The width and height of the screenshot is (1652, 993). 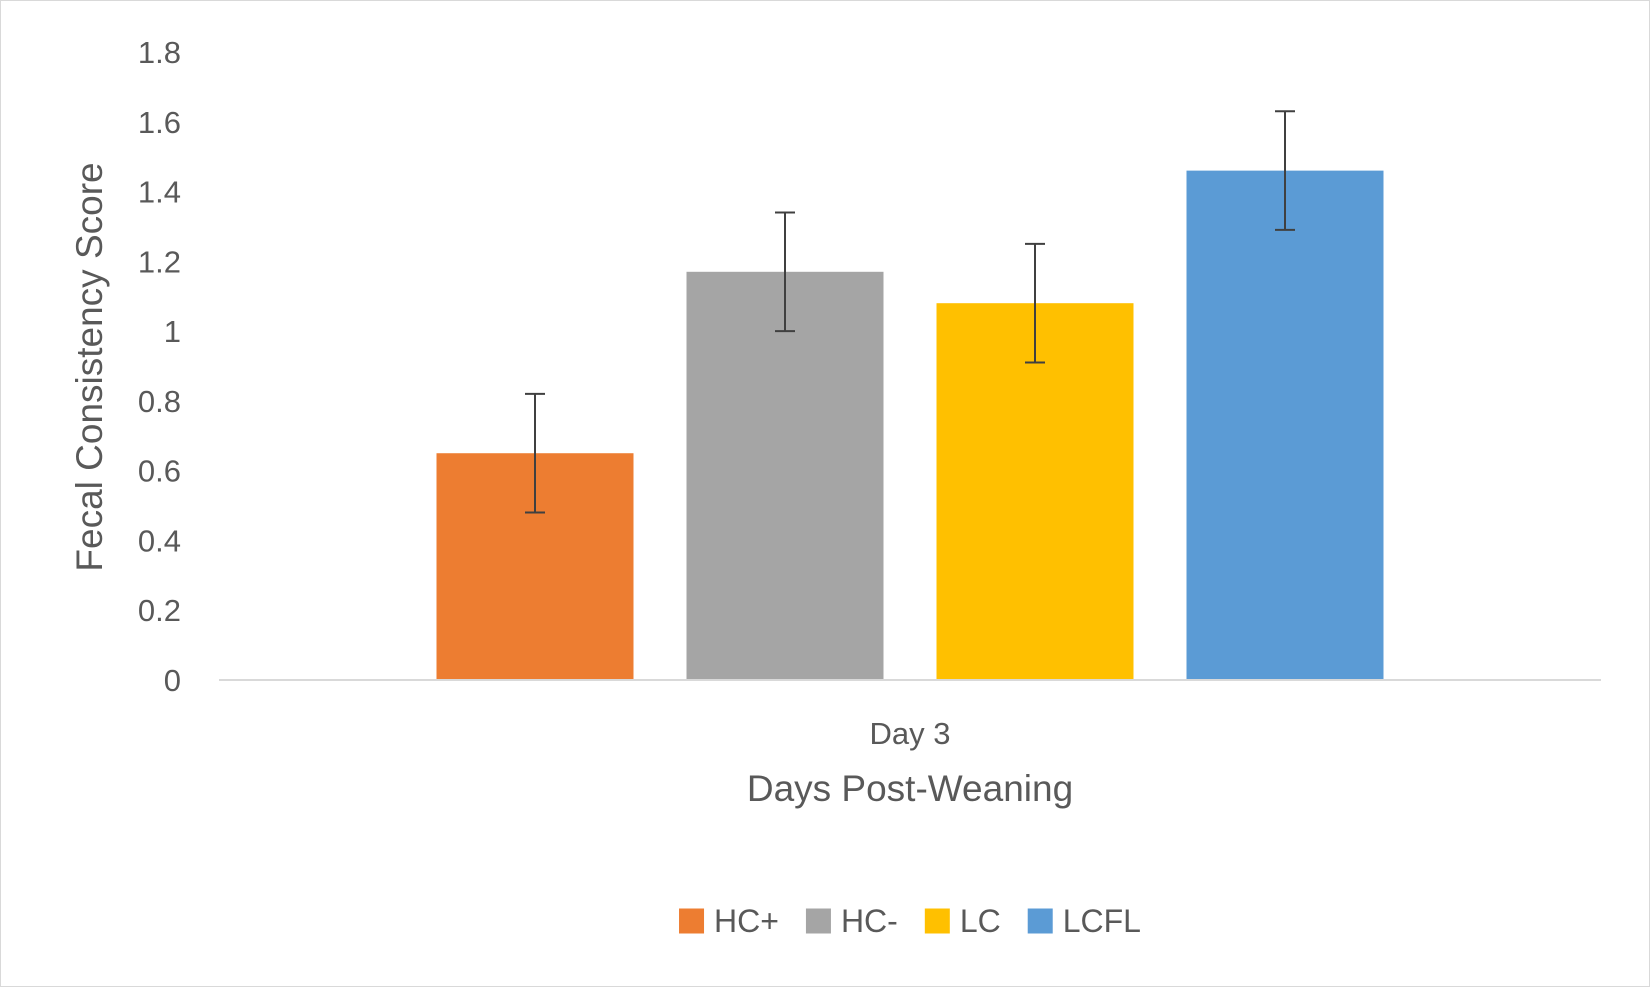 What do you see at coordinates (172, 680) in the screenshot?
I see `y-tick-label: 0` at bounding box center [172, 680].